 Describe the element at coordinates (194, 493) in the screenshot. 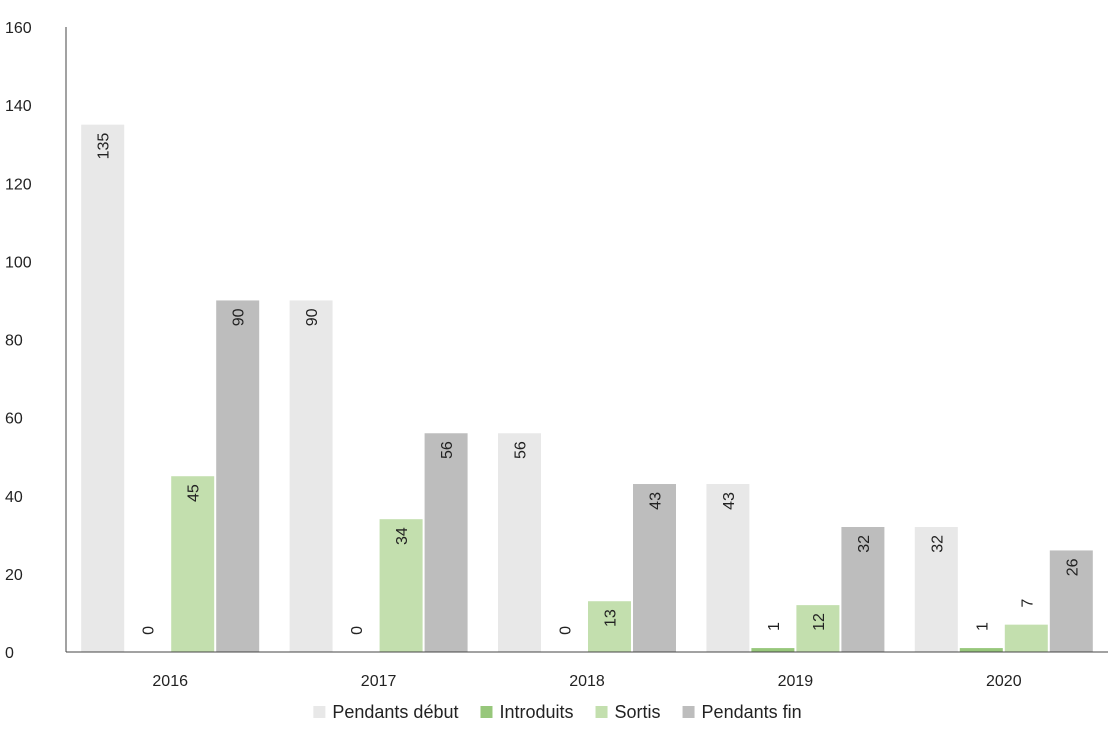

I see `bar-value-label: 45` at that location.